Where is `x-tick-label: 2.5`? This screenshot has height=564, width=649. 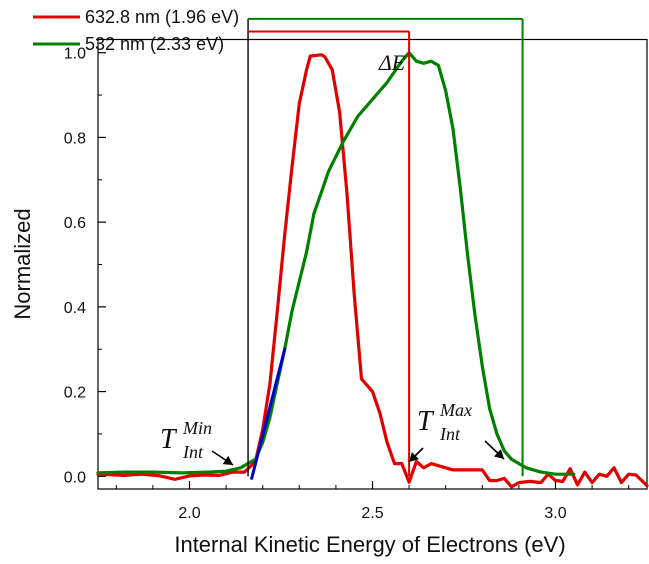 x-tick-label: 2.5 is located at coordinates (372, 513).